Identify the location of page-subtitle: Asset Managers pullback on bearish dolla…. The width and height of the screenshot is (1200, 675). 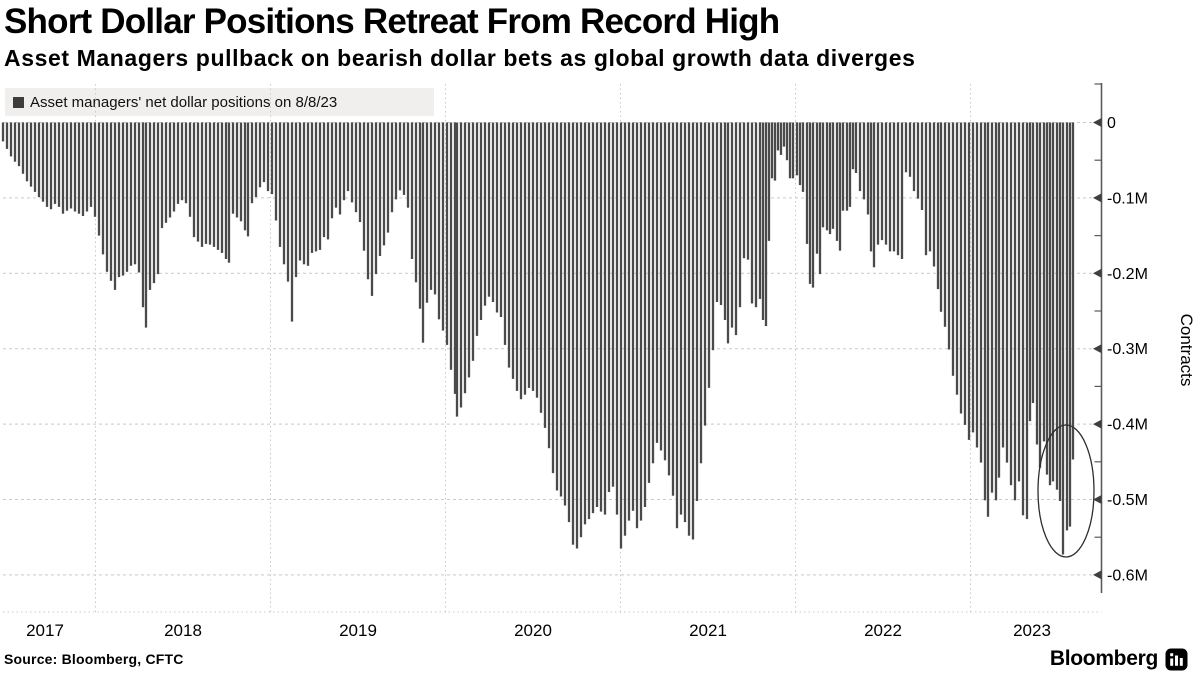
(460, 58).